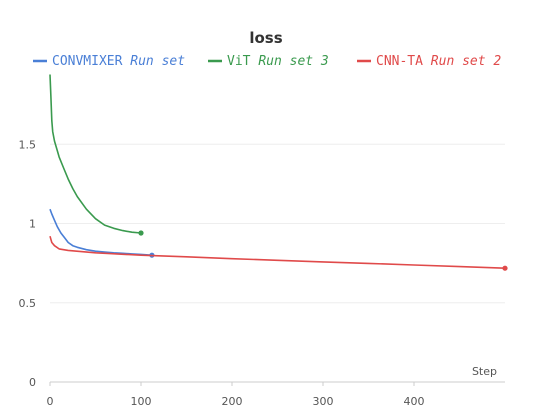 This screenshot has width=533, height=420. Describe the element at coordinates (100, 232) in the screenshot. I see `series-line-convmixer` at that location.